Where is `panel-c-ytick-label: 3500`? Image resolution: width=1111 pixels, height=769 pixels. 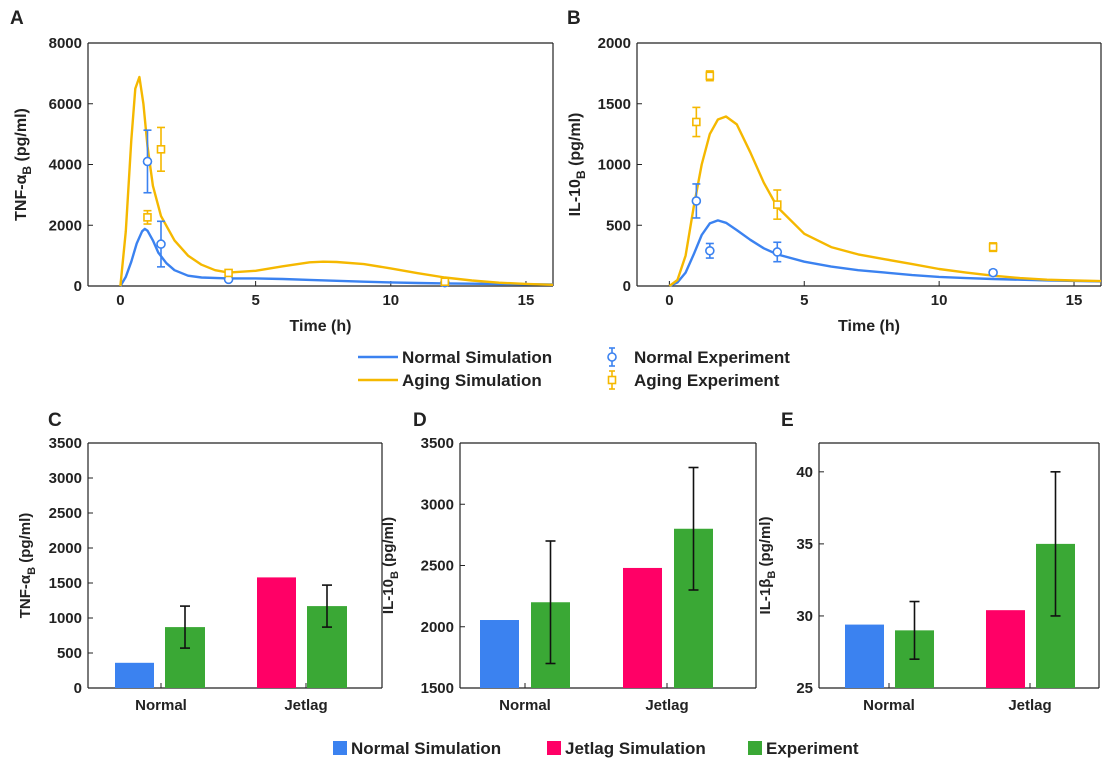
panel-c-ytick-label: 3500 is located at coordinates (65, 443).